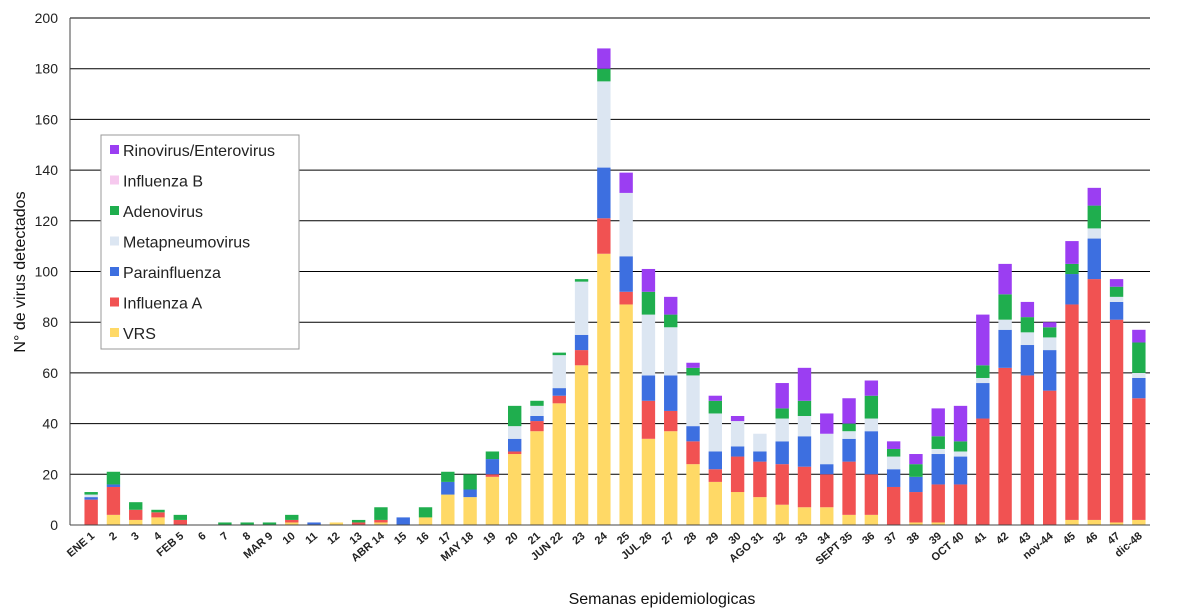 Image resolution: width=1190 pixels, height=613 pixels. Describe the element at coordinates (158, 537) in the screenshot. I see `x-tick-label: 4` at that location.